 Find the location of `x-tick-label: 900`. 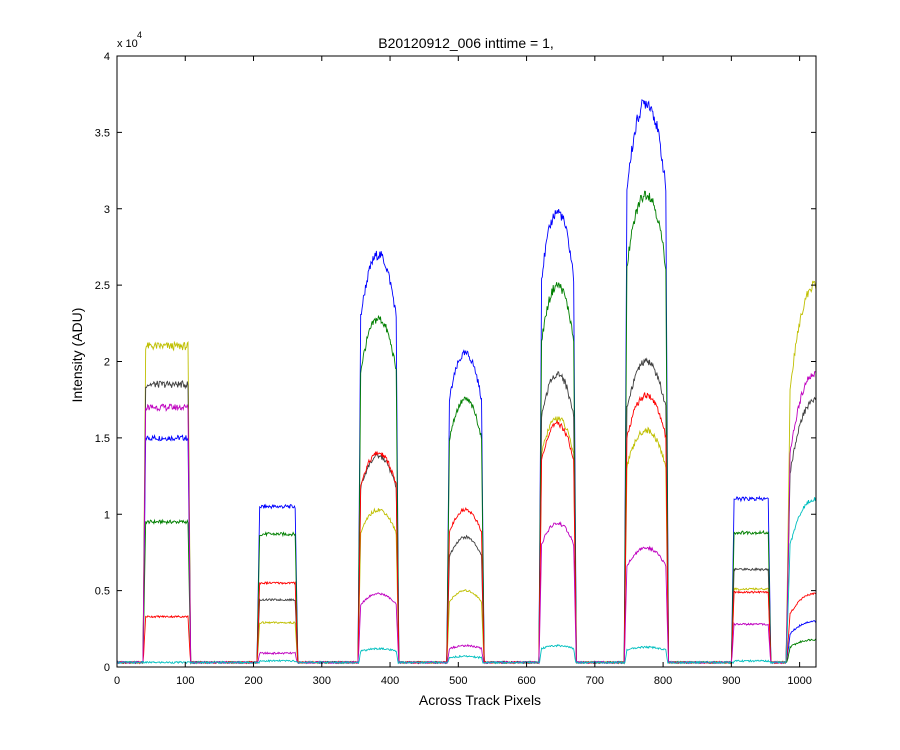

x-tick-label: 900 is located at coordinates (731, 681).